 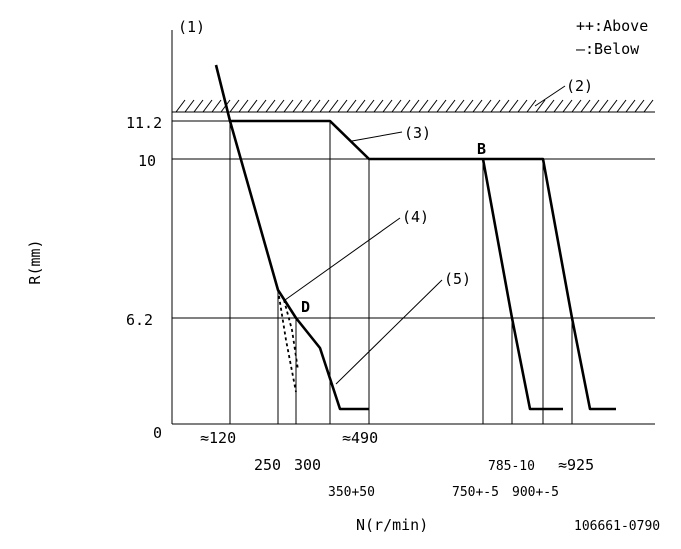 What do you see at coordinates (307, 465) in the screenshot?
I see `x-tick-300: 300` at bounding box center [307, 465].